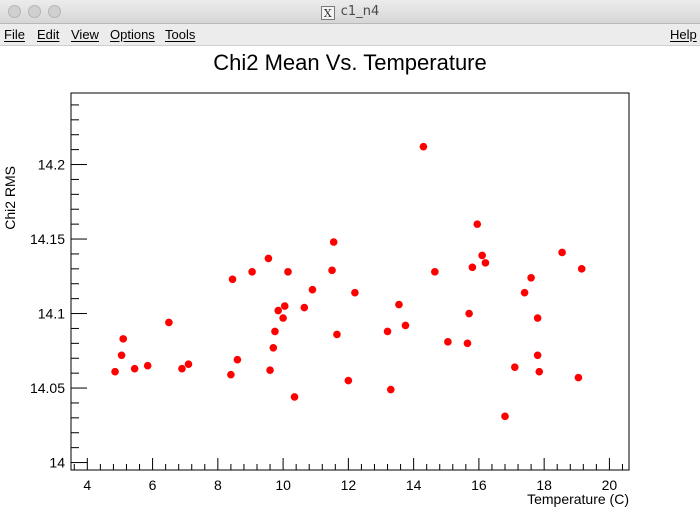  Describe the element at coordinates (349, 485) in the screenshot. I see `x-tick-label: 12` at that location.